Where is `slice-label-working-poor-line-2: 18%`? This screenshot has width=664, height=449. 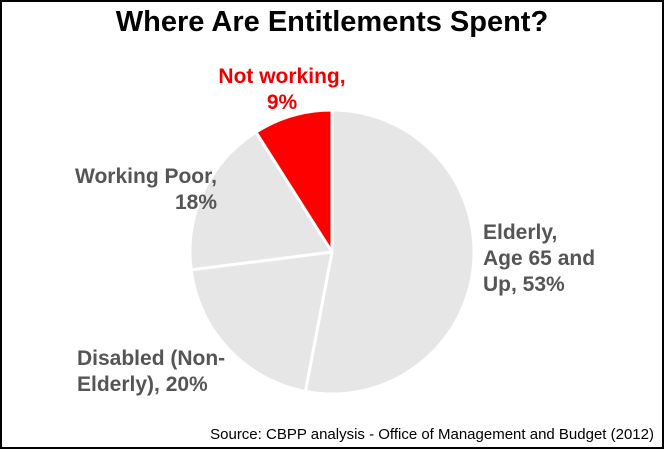 slice-label-working-poor-line-2: 18% is located at coordinates (195, 202).